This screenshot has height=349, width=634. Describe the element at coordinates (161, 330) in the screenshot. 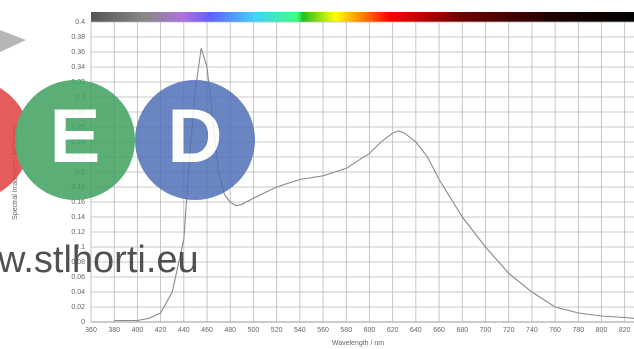

I see `x-tick-label: 420` at that location.